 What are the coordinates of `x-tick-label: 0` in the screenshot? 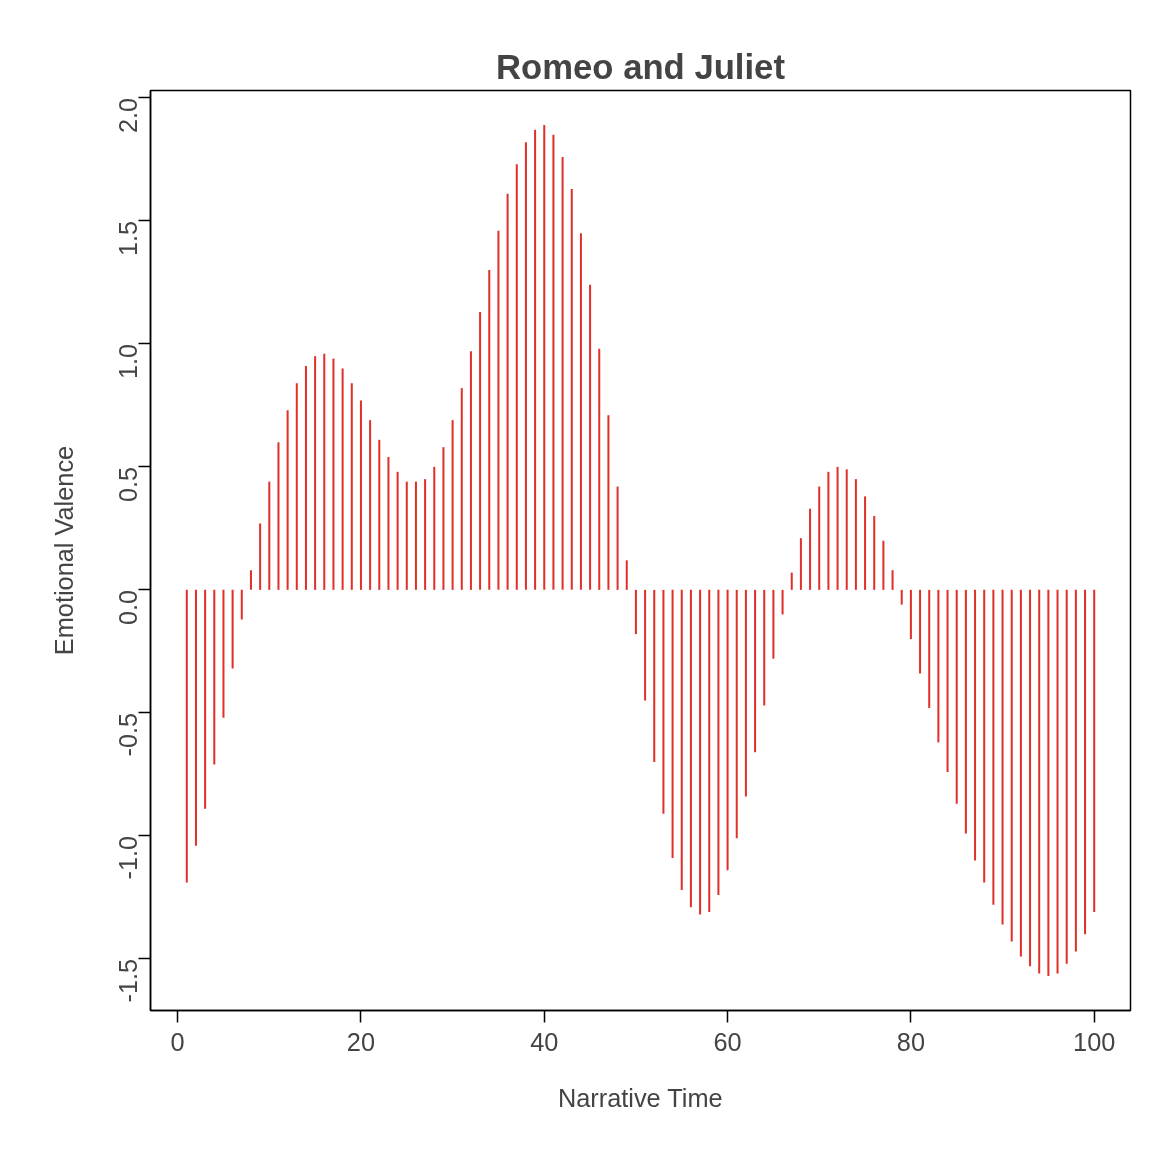 It's located at (177, 1041).